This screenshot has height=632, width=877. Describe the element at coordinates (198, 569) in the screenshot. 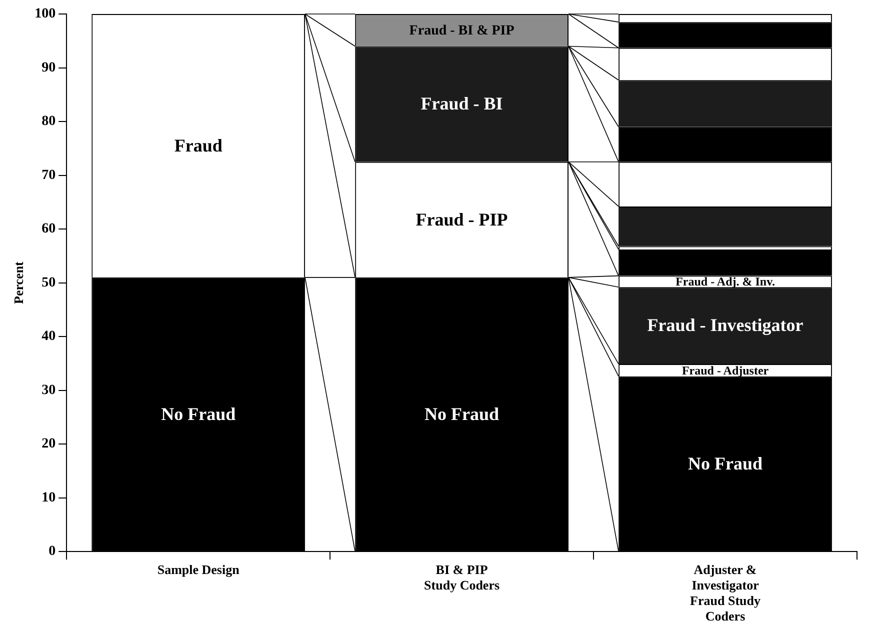

I see `x-tick-label: Sample Design` at that location.